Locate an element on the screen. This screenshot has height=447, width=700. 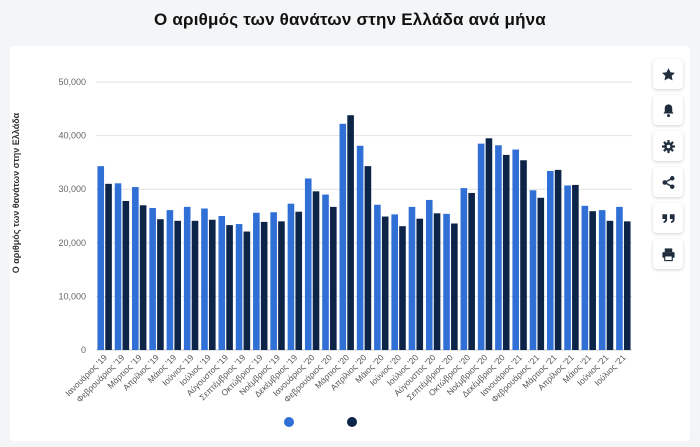
y-tick-label: 30,000 is located at coordinates (72, 189).